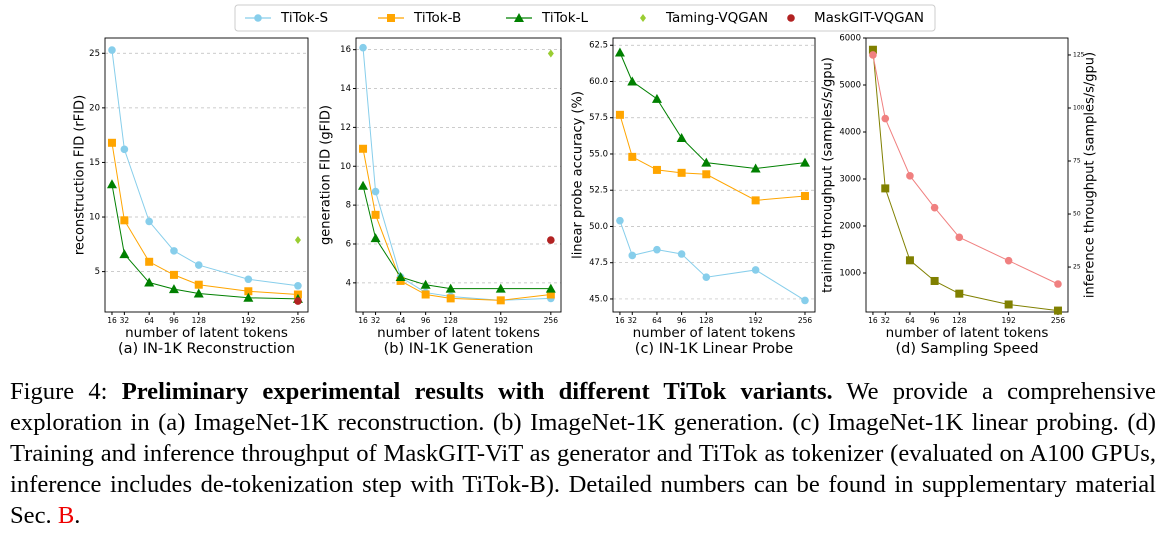  Describe the element at coordinates (94, 163) in the screenshot. I see `y-tick-label: 15` at that location.